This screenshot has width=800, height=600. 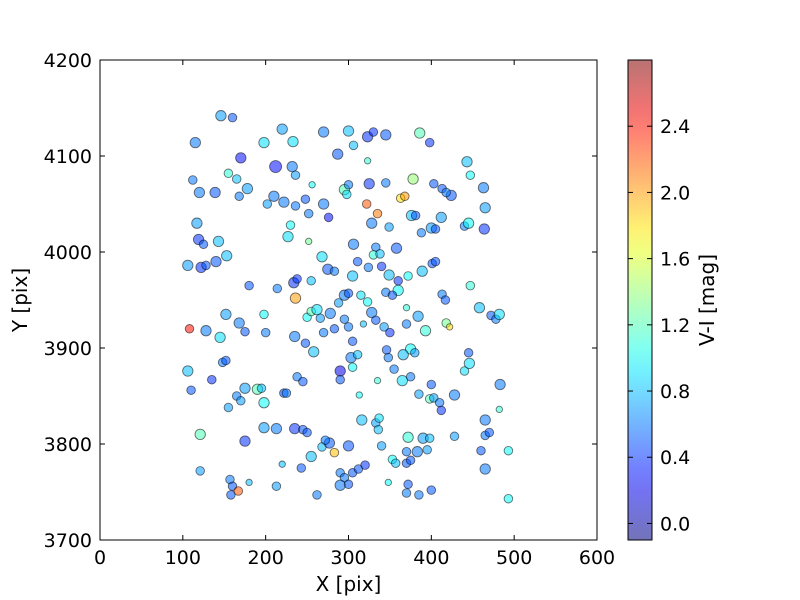 What do you see at coordinates (675, 326) in the screenshot?
I see `colorbar-tick-label-3: 1.2` at bounding box center [675, 326].